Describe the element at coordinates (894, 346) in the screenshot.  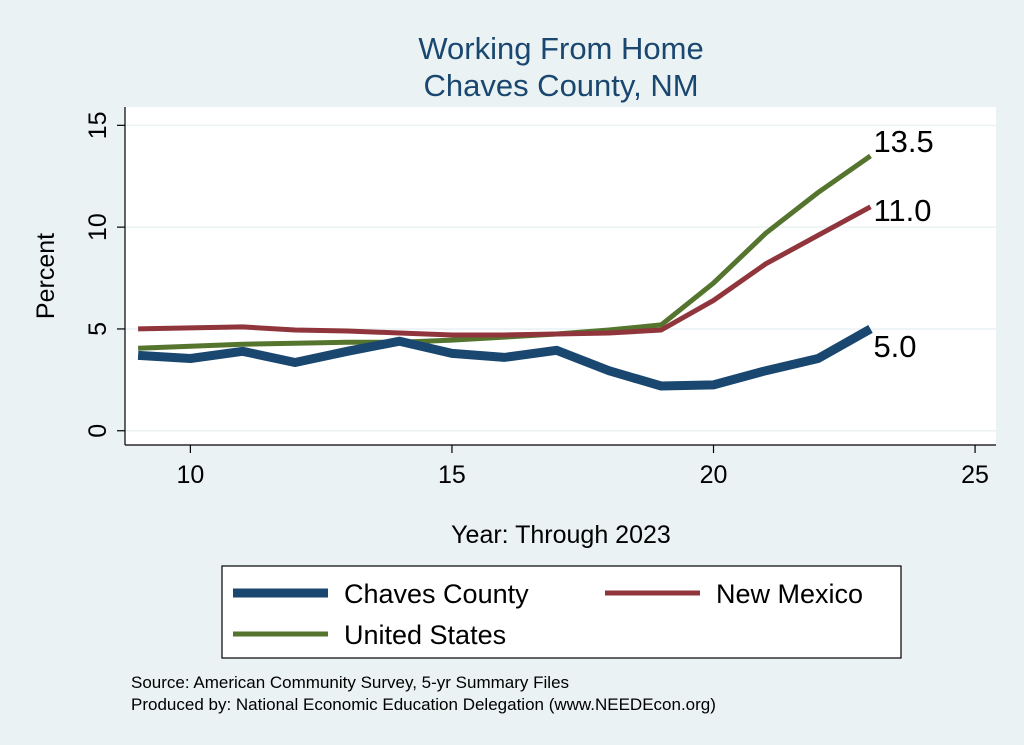
I see `end-label-chaves-county: 5.0` at that location.